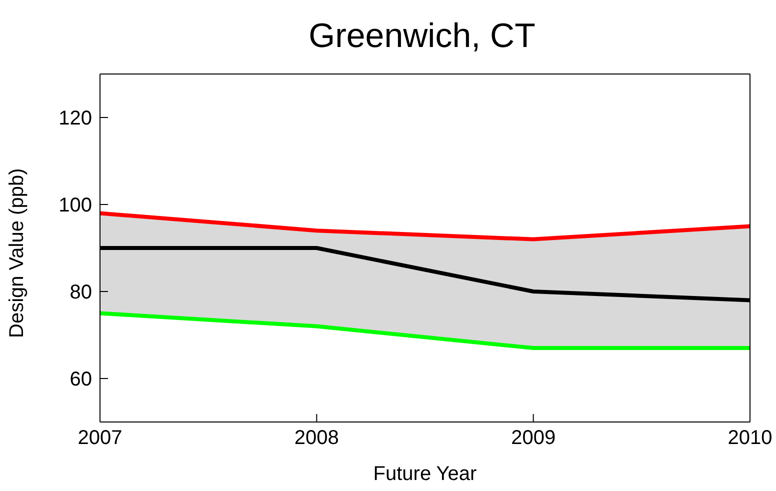 The height and width of the screenshot is (491, 776). What do you see at coordinates (75, 119) in the screenshot?
I see `y-tick-label: 120` at bounding box center [75, 119].